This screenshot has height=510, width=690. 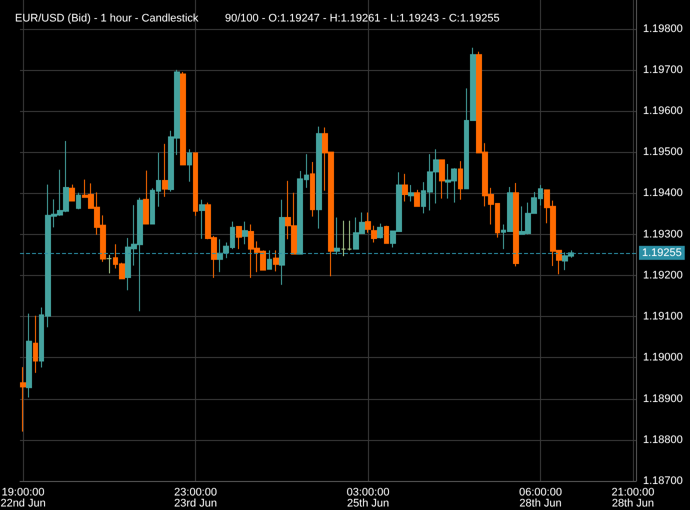 What do you see at coordinates (663, 70) in the screenshot?
I see `y-tick-label: 1.19700` at bounding box center [663, 70].